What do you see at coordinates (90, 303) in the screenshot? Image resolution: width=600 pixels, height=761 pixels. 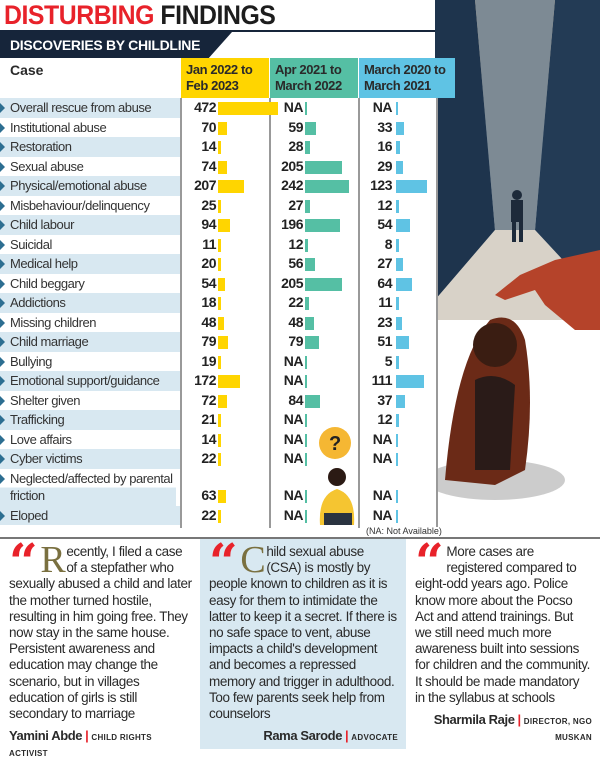 I see `row-label: Addictions` at bounding box center [90, 303].